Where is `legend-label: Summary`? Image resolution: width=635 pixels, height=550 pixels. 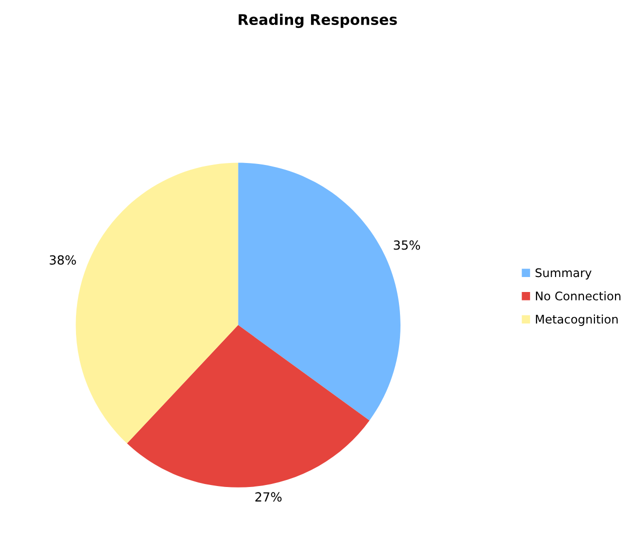
legend-label: Summary is located at coordinates (564, 274).